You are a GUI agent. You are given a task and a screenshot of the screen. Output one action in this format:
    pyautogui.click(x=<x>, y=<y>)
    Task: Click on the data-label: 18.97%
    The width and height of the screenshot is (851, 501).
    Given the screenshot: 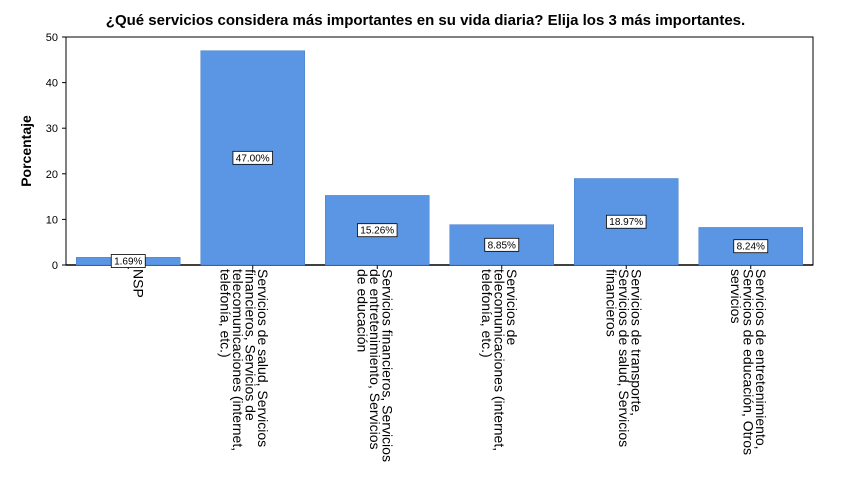 What is the action you would take?
    pyautogui.click(x=626, y=222)
    